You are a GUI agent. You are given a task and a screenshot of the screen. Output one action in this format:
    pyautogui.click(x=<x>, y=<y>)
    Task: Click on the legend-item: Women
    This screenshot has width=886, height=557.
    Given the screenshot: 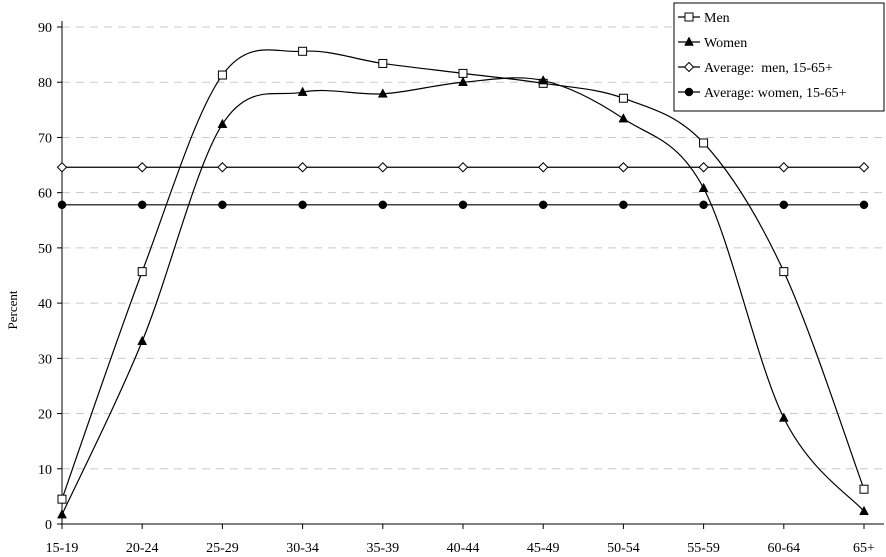 What is the action you would take?
    pyautogui.click(x=712, y=43)
    